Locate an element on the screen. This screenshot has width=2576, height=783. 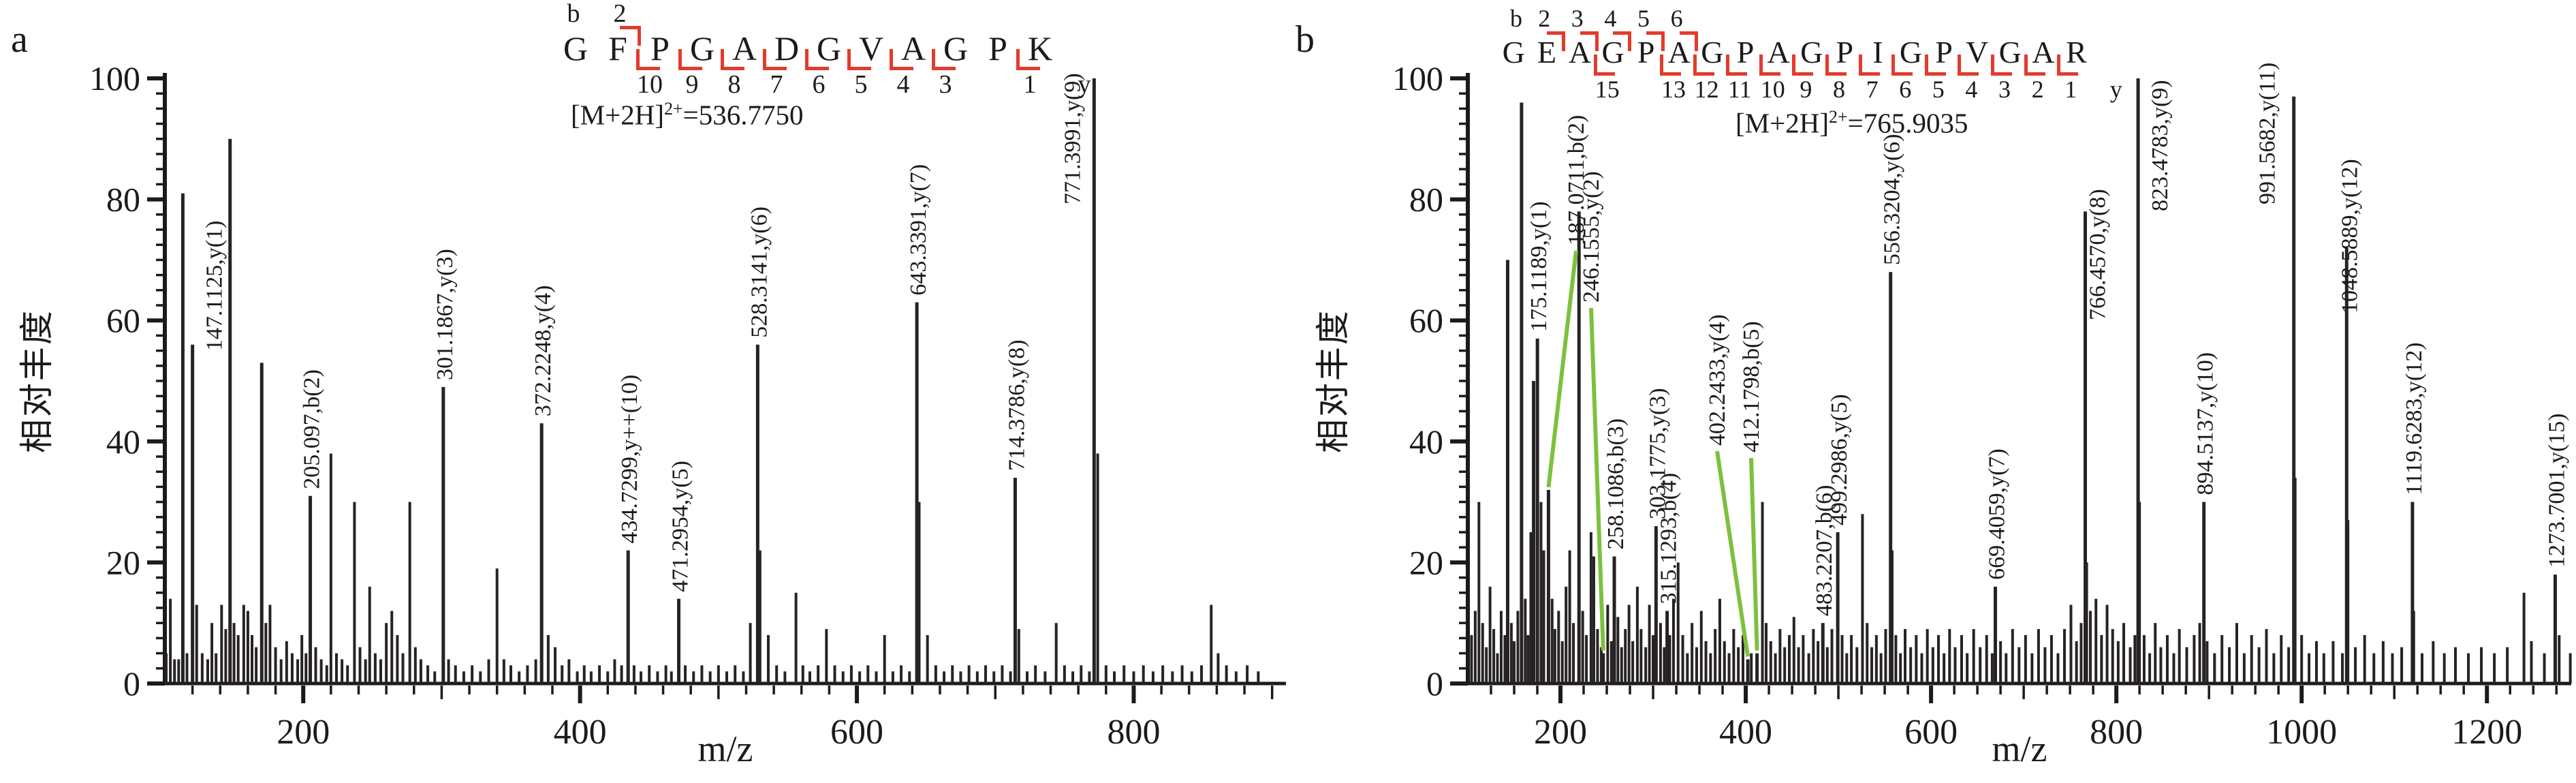
x-tick-label: 1000 is located at coordinates (2301, 732).